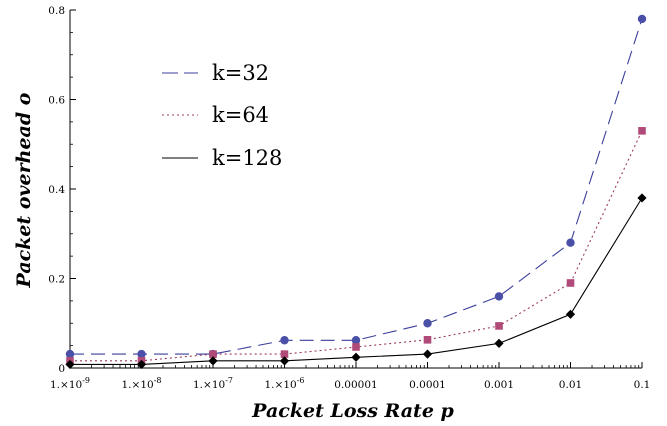  What do you see at coordinates (285, 383) in the screenshot?
I see `x-tick-label: 1.×10-6` at bounding box center [285, 383].